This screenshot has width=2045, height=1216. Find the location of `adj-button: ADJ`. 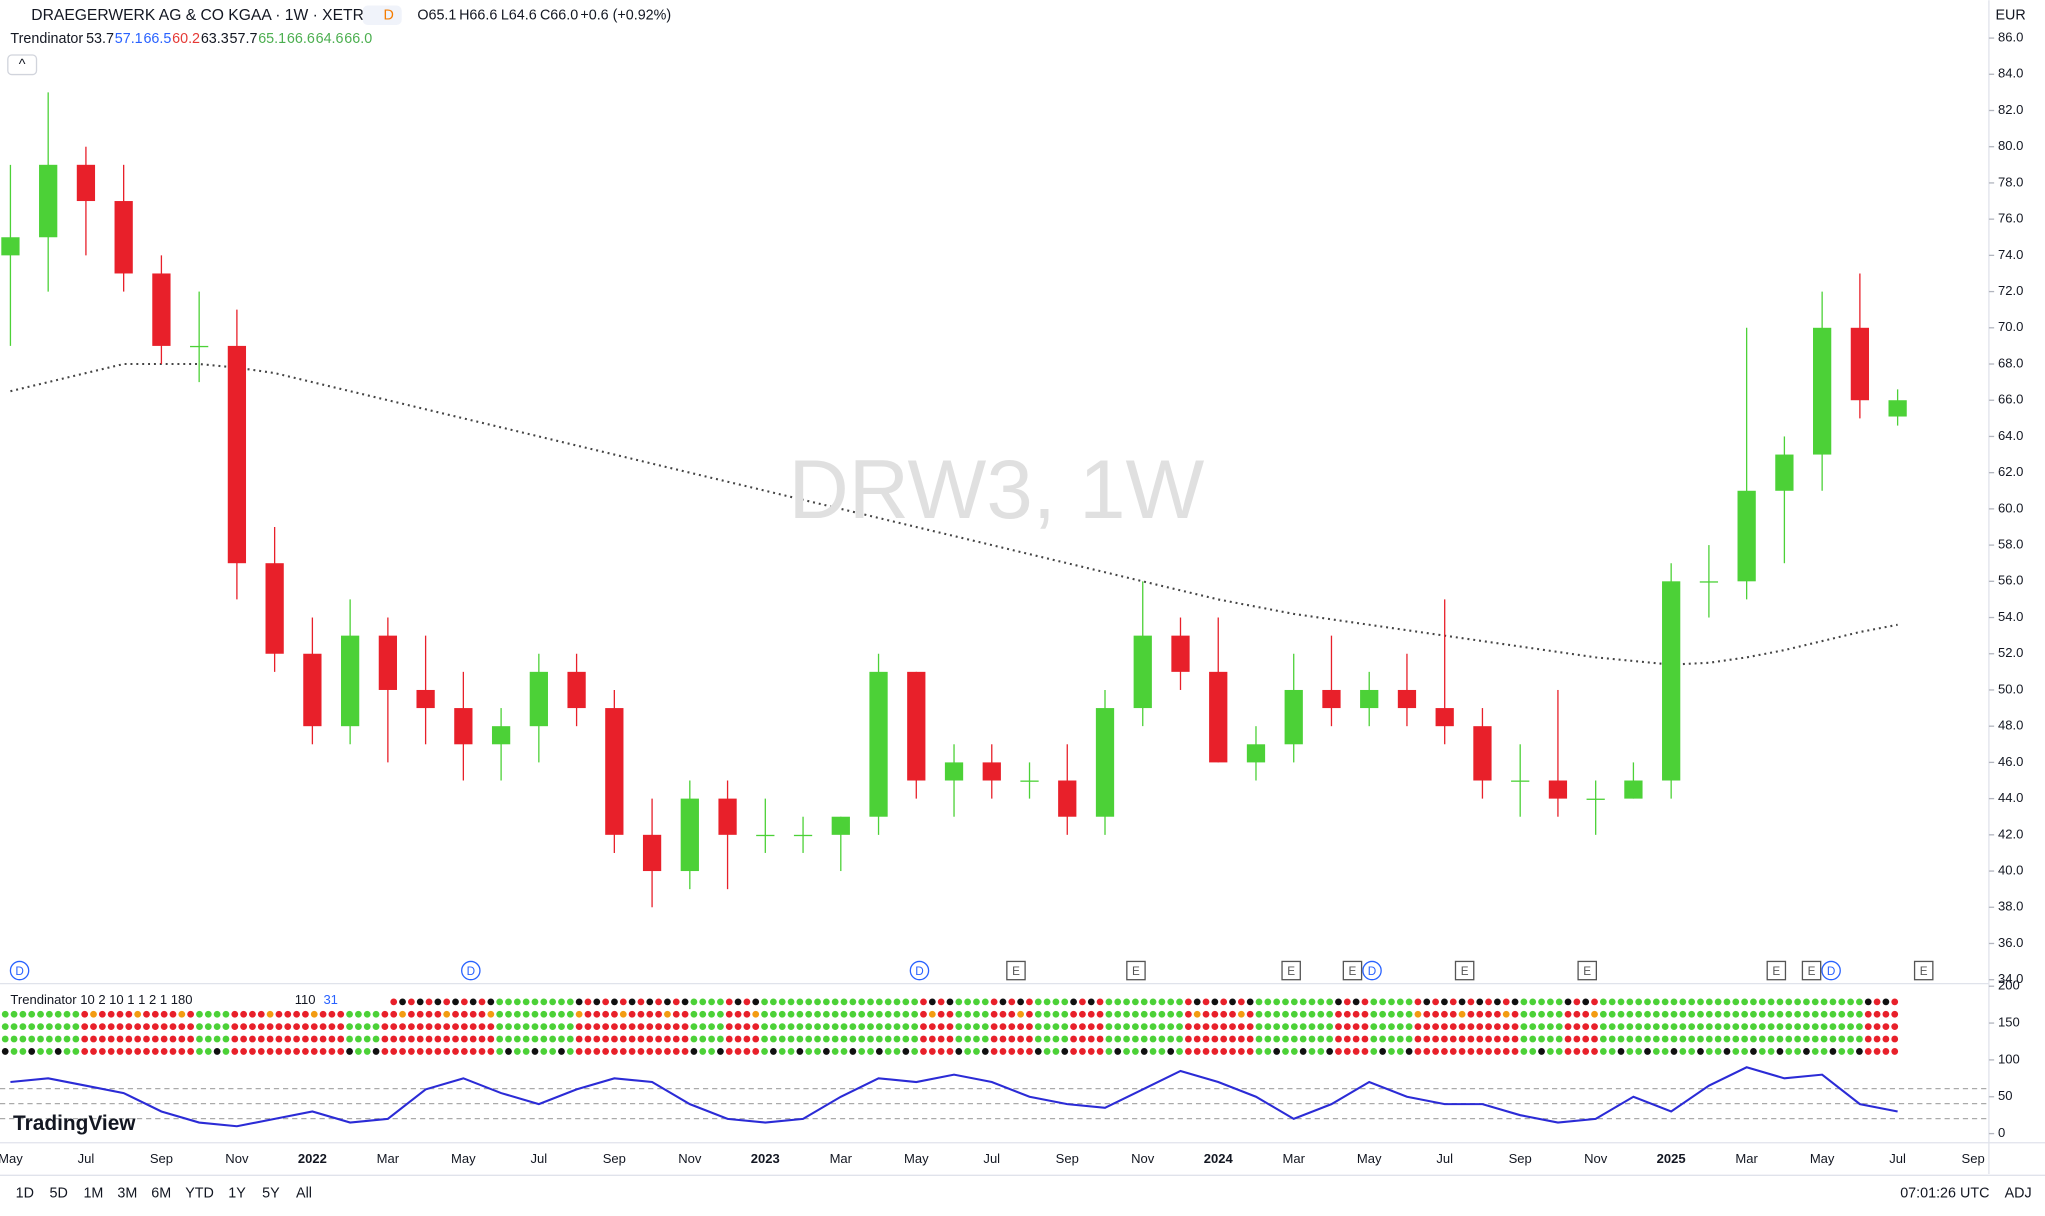

adj-button: ADJ is located at coordinates (2018, 1193).